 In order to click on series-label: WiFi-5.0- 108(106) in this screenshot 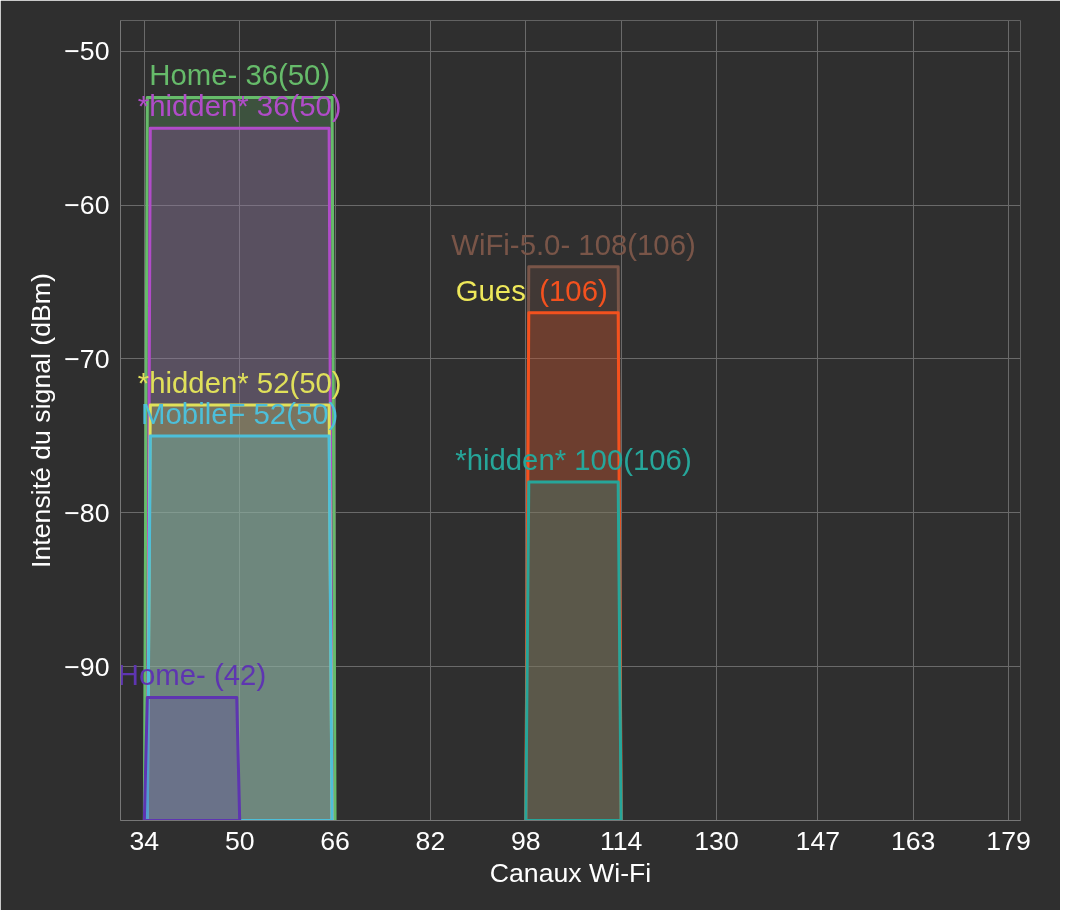, I will do `click(573, 244)`.